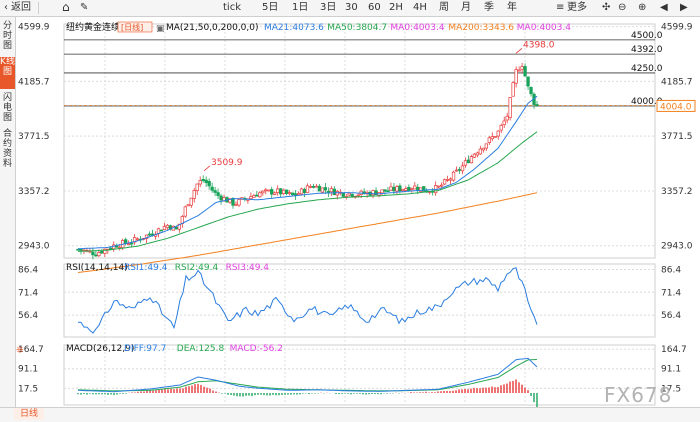  I want to click on sidebar-item-flash: 闪电图, so click(7, 108).